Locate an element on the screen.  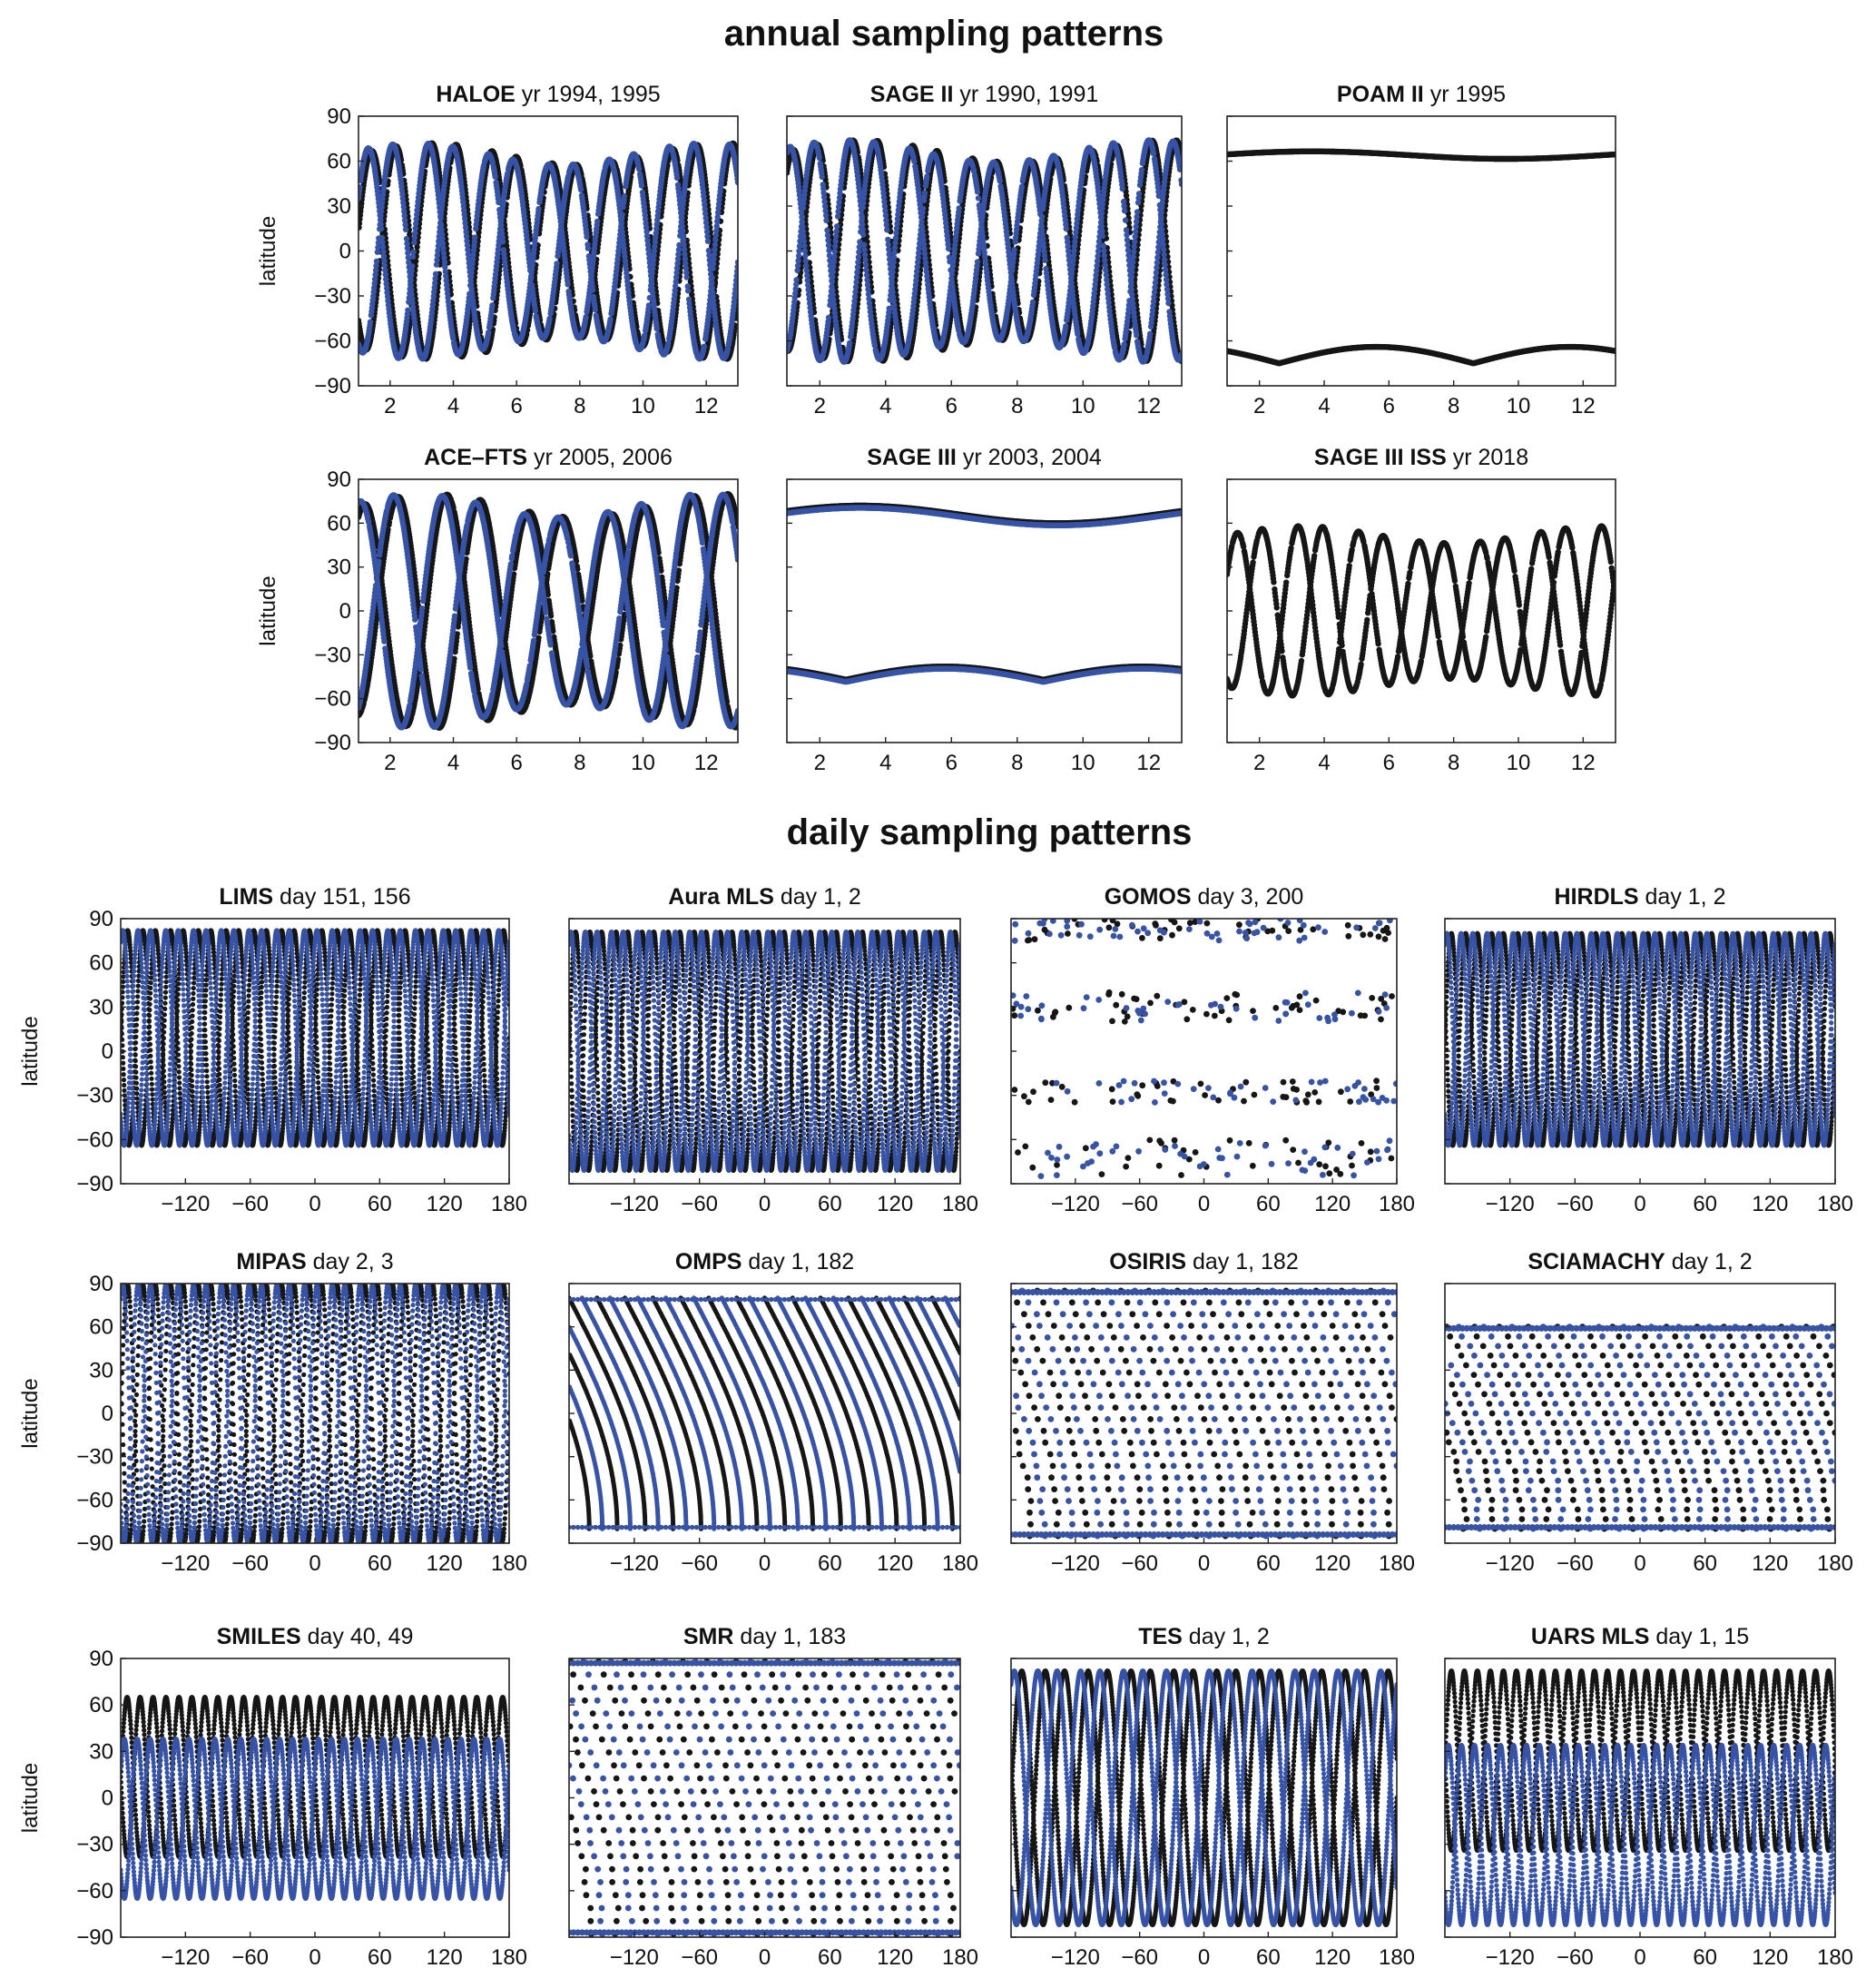
panel-title-instrument: HALOE is located at coordinates (476, 95).